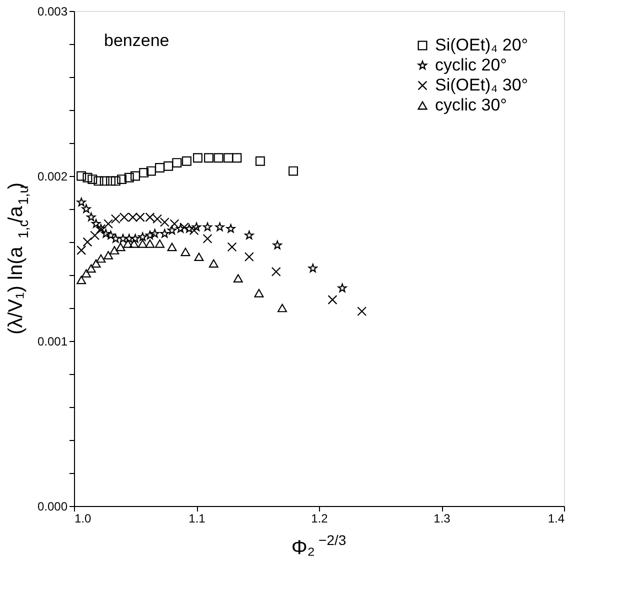  Describe the element at coordinates (83, 519) in the screenshot. I see `x-tick-label: 1.0` at that location.